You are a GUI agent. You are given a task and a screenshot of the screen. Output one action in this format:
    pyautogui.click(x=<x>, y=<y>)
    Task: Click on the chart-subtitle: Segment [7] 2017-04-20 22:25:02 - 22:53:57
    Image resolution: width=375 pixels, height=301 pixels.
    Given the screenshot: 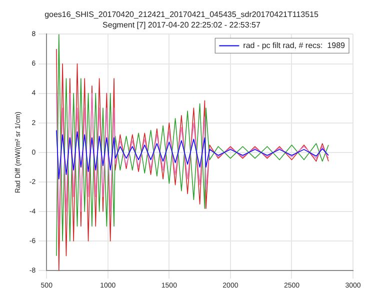 What is the action you would take?
    pyautogui.click(x=181, y=25)
    